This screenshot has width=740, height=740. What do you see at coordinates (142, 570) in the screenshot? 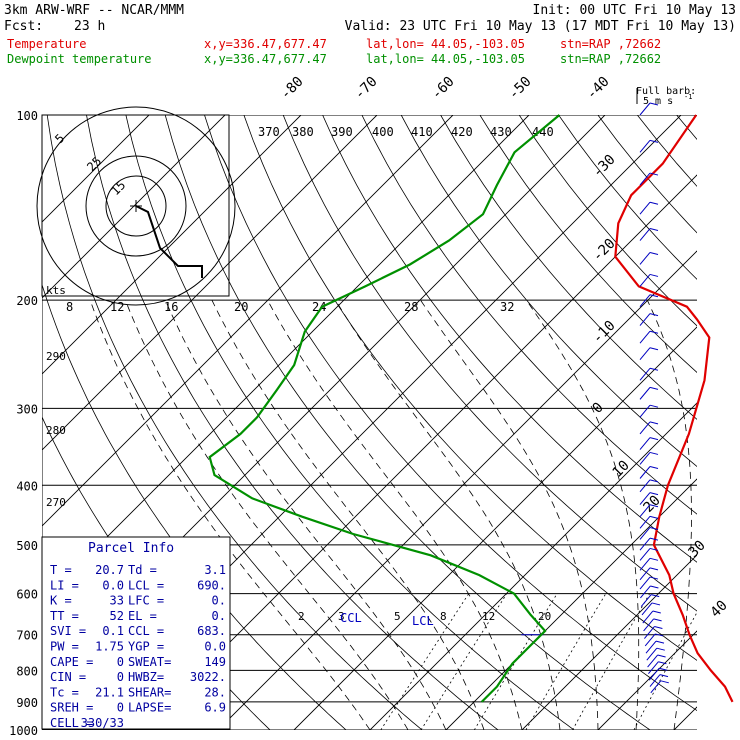
I see `parcel-info-label: Td =` at bounding box center [142, 570].